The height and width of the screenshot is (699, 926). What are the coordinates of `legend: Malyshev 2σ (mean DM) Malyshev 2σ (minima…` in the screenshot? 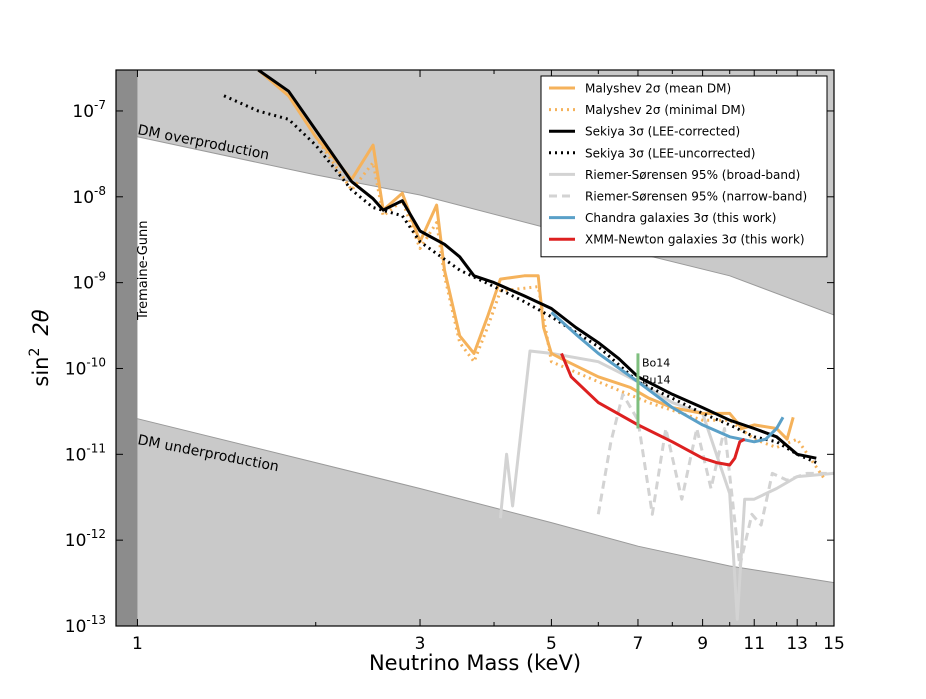 It's located at (684, 166).